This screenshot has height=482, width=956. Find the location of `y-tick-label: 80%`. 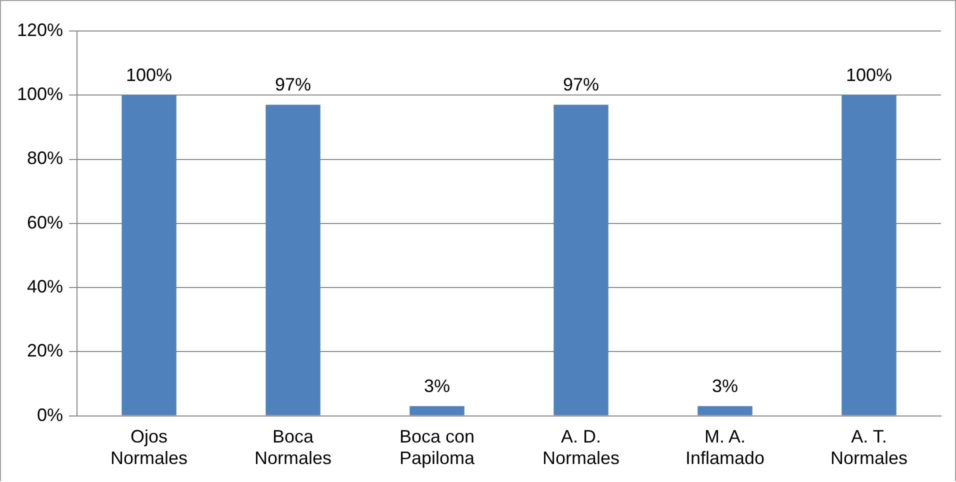

y-tick-label: 80% is located at coordinates (45, 158).